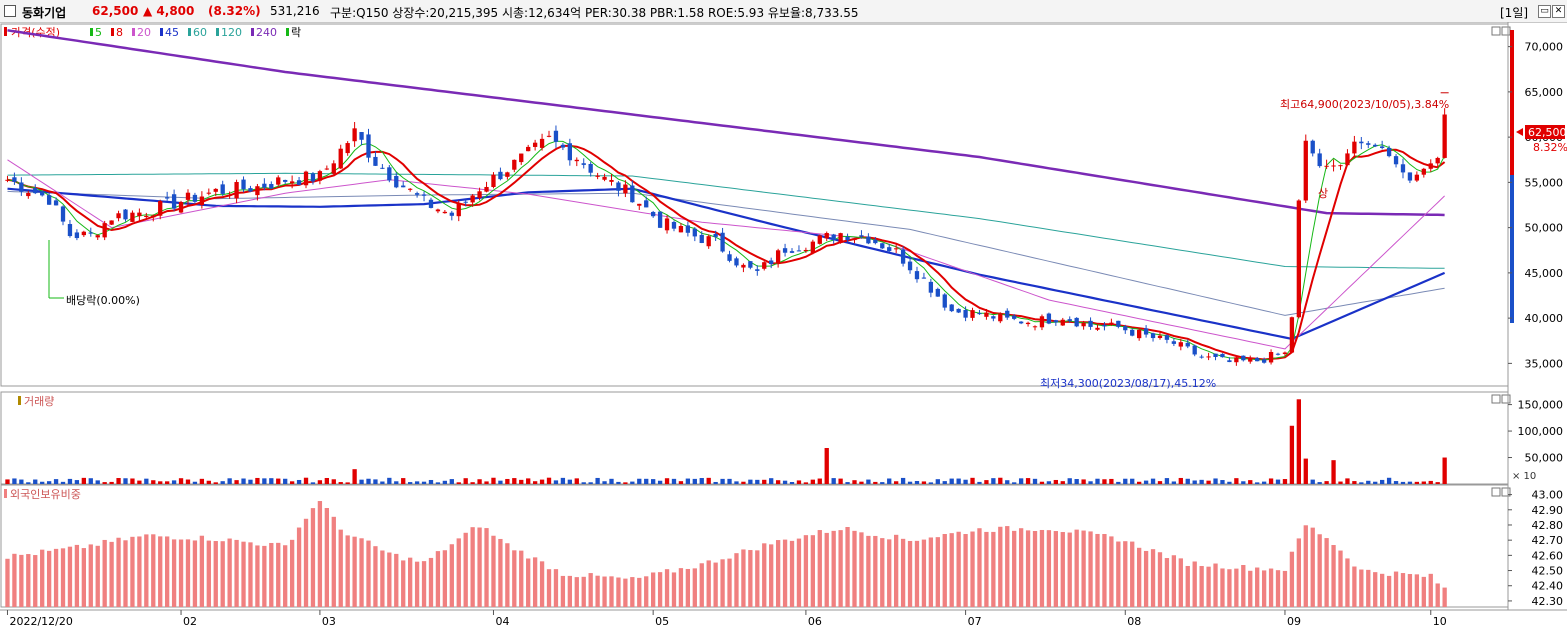 This screenshot has height=630, width=1567. I want to click on panel-close-icon, so click(1506, 31).